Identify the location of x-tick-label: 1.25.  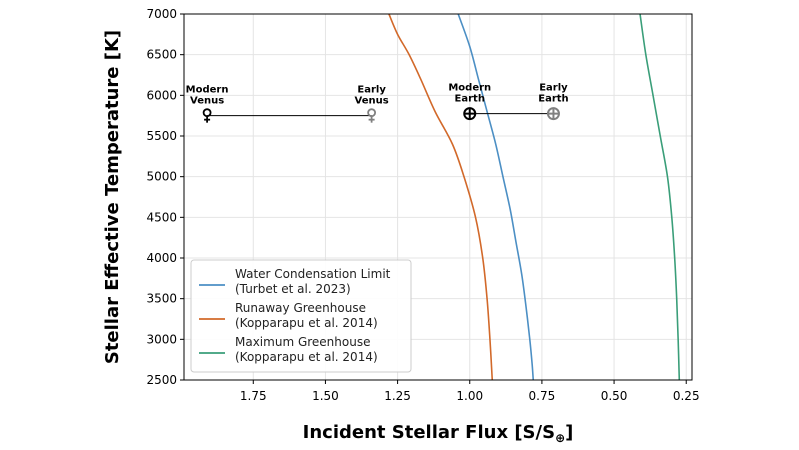
(397, 396).